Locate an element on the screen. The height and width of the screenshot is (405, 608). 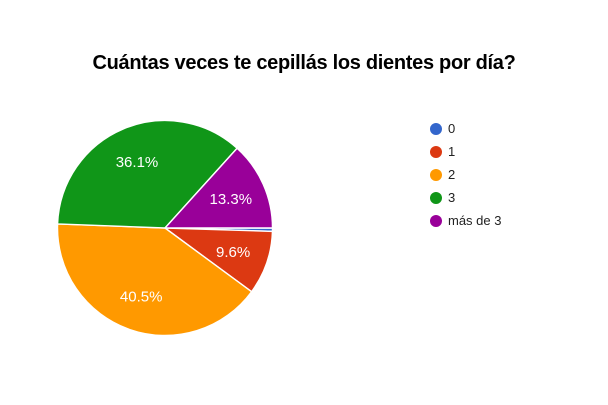
legend-item-0: 0 is located at coordinates (465, 128).